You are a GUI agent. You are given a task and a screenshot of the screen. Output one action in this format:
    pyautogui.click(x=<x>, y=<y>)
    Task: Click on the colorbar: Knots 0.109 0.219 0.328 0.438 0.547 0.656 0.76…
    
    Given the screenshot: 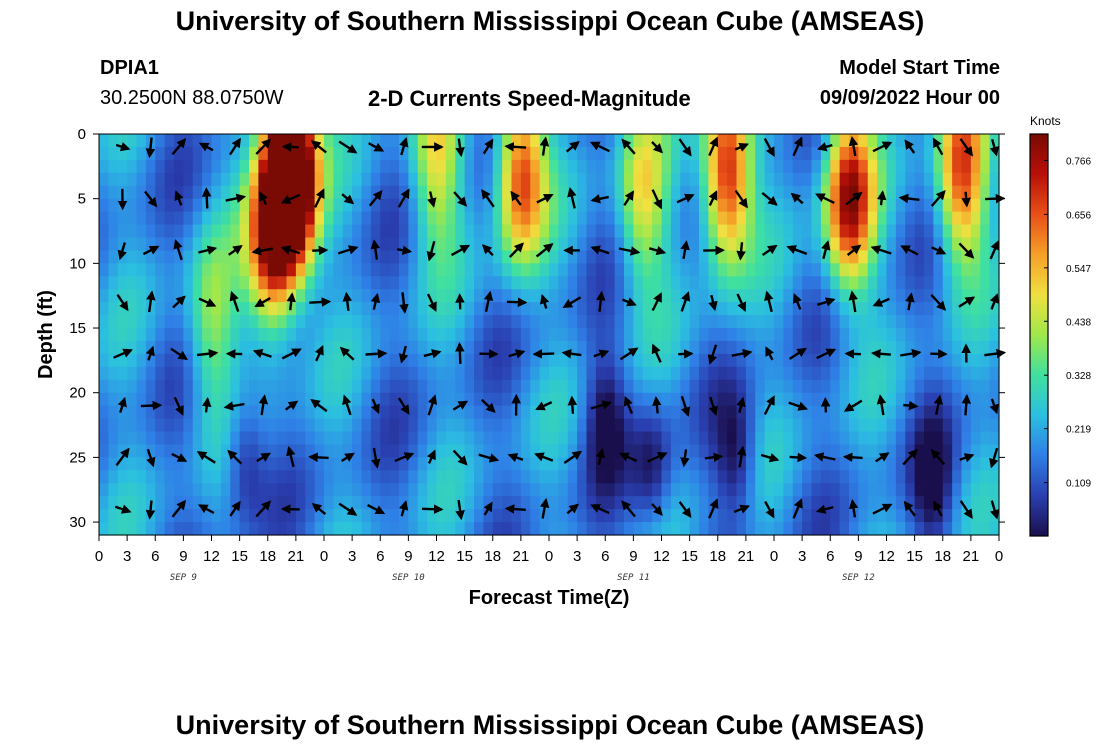 What is the action you would take?
    pyautogui.click(x=1060, y=325)
    